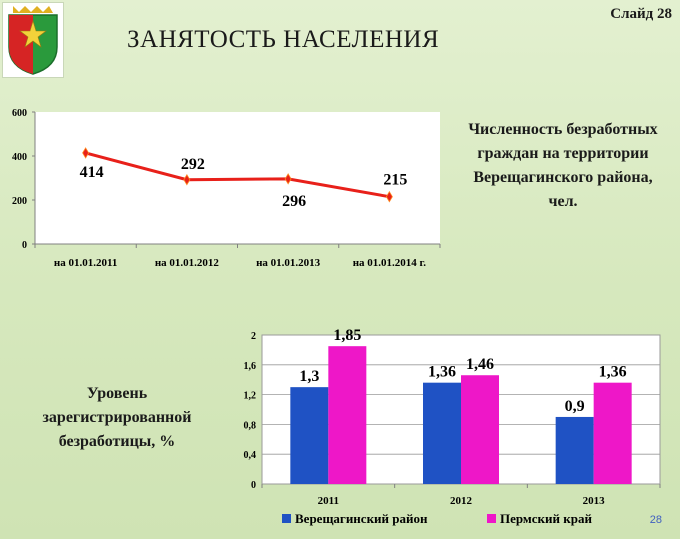  Describe the element at coordinates (546, 518) in the screenshot. I see `legend-label: Пермский край` at that location.